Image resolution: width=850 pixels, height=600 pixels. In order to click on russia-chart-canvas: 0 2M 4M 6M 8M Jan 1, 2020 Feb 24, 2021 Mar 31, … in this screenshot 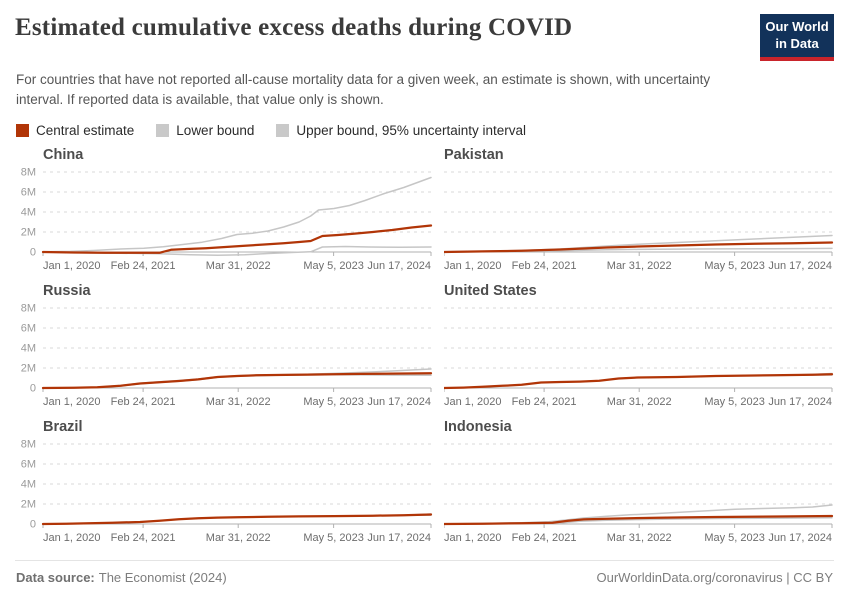, I will do `click(227, 355)`.